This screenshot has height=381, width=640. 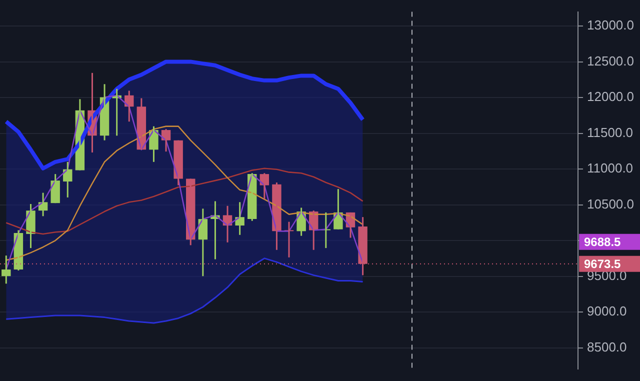 I want to click on y-tick-label: 9000.0, so click(x=607, y=311).